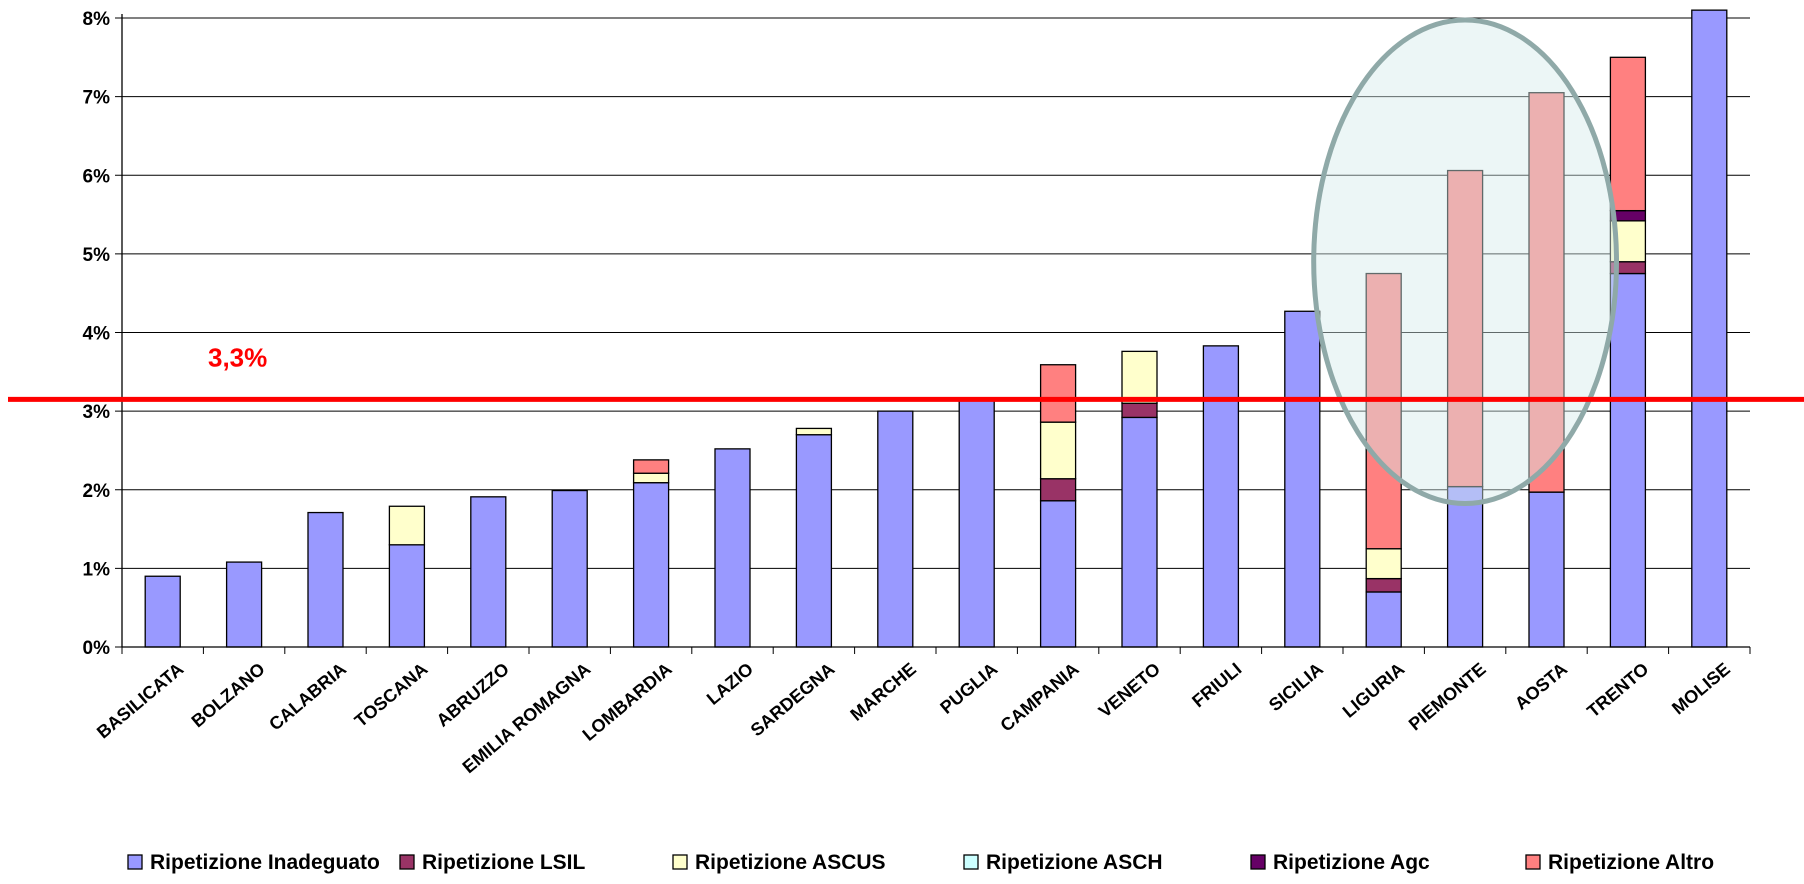 This screenshot has width=1804, height=884. What do you see at coordinates (391, 695) in the screenshot?
I see `x-category-label: TOSCANA` at bounding box center [391, 695].